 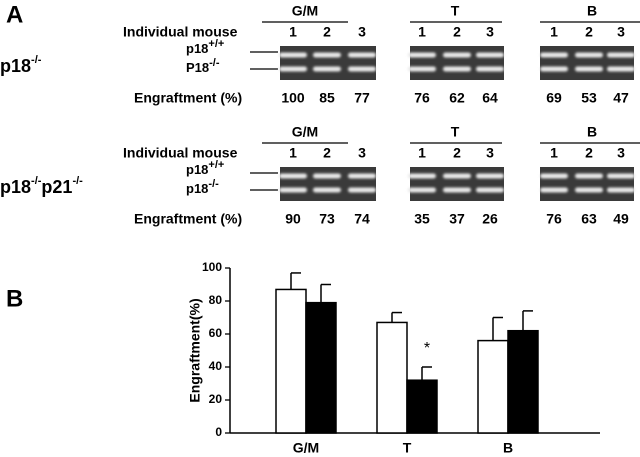 I want to click on engraftment-value: 63, so click(x=589, y=219).